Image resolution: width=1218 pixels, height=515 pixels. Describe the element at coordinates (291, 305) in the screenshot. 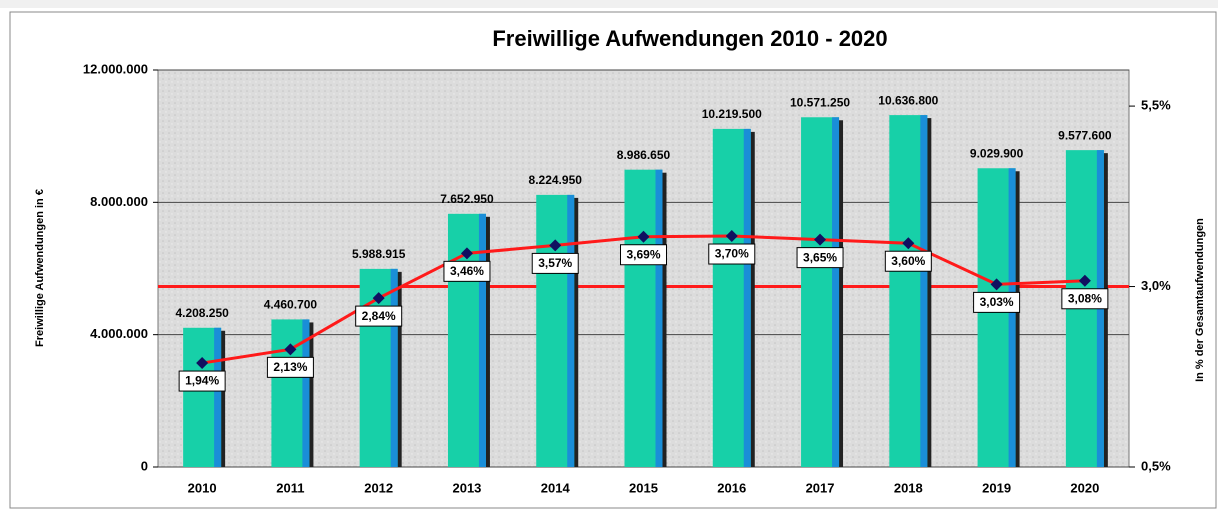

I see `bar-value-label: 4.460.700` at that location.